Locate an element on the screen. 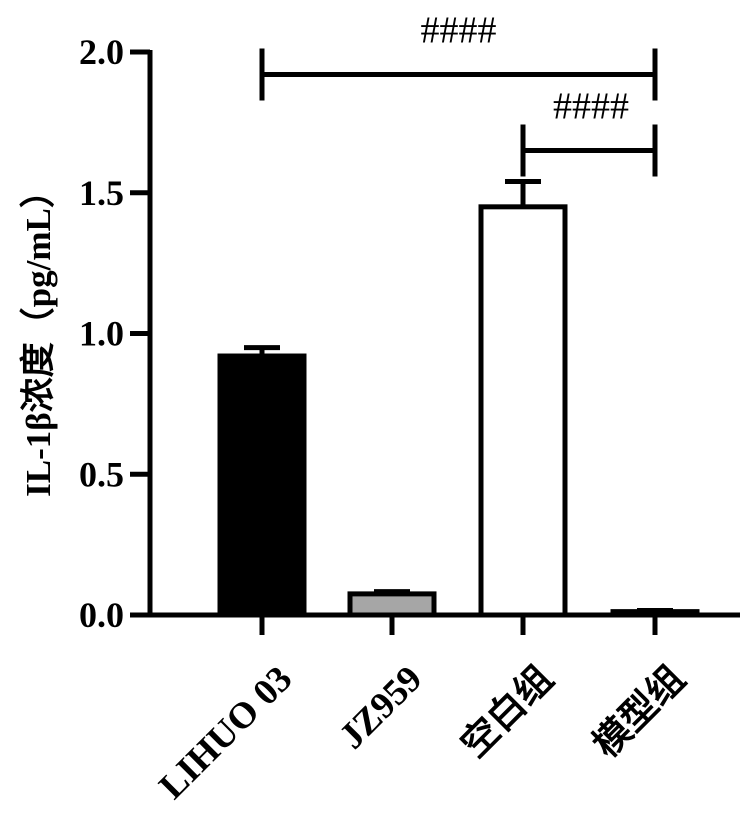 This screenshot has width=743, height=839. x-tick-label: LIHUO 03 is located at coordinates (225, 732).